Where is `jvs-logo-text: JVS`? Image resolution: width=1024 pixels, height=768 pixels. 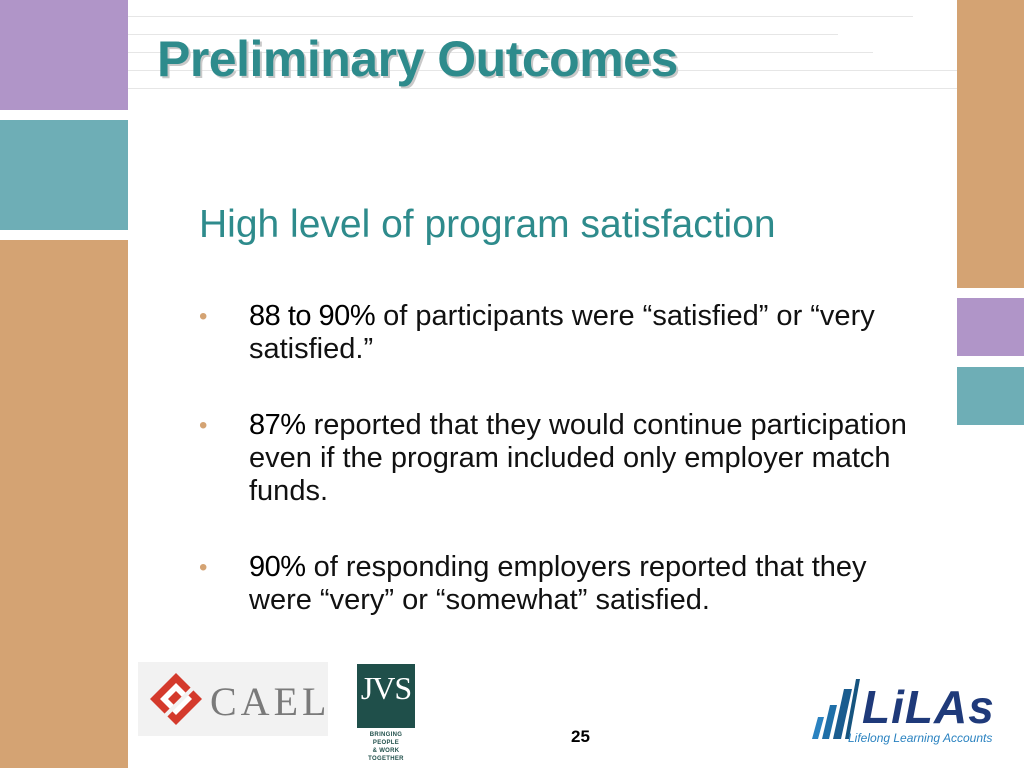
jvs-logo-text: JVS is located at coordinates (386, 688).